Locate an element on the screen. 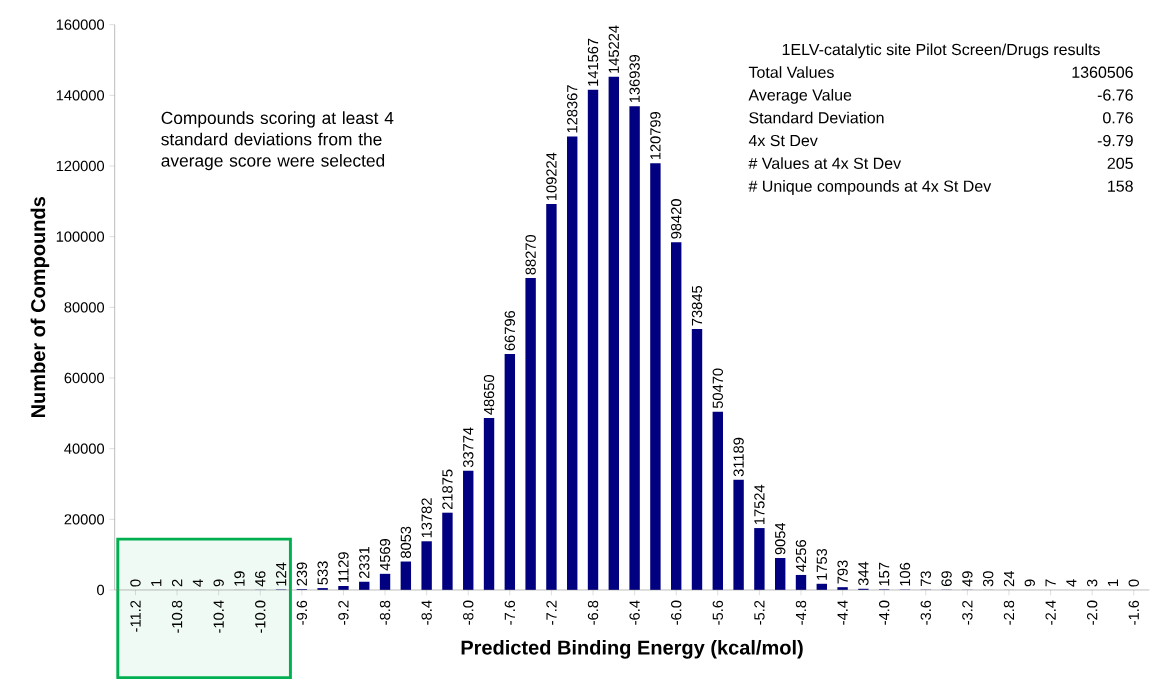  x-axis-title: Predicted Binding Energy (kcal/mol) is located at coordinates (632, 649).